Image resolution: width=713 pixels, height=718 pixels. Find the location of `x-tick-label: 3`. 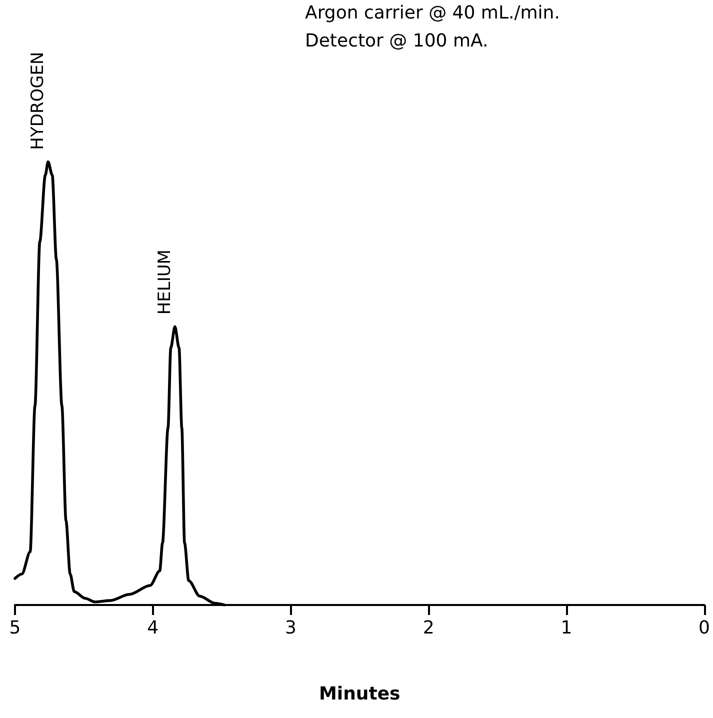

x-tick-label: 3 is located at coordinates (290, 628).